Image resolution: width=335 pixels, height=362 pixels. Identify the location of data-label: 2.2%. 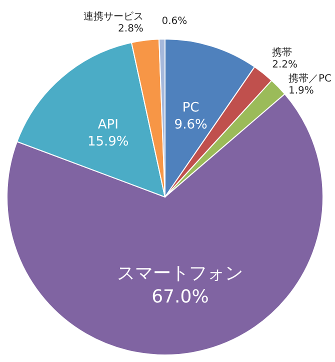
(285, 64).